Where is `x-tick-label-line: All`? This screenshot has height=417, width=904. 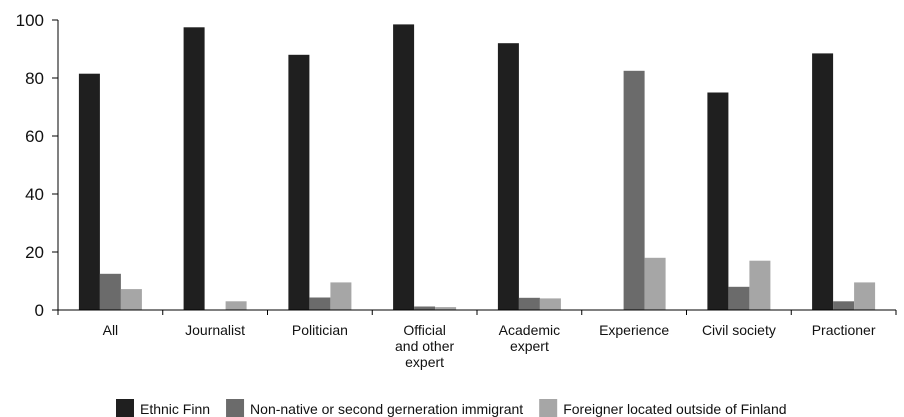 x-tick-label-line: All is located at coordinates (111, 330).